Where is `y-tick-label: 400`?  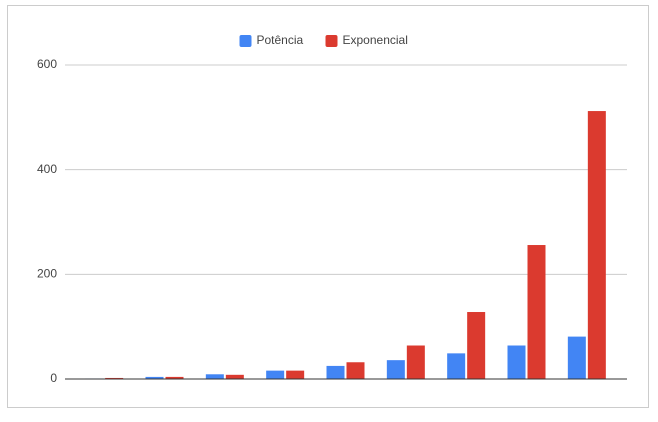
y-tick-label: 400 is located at coordinates (47, 169).